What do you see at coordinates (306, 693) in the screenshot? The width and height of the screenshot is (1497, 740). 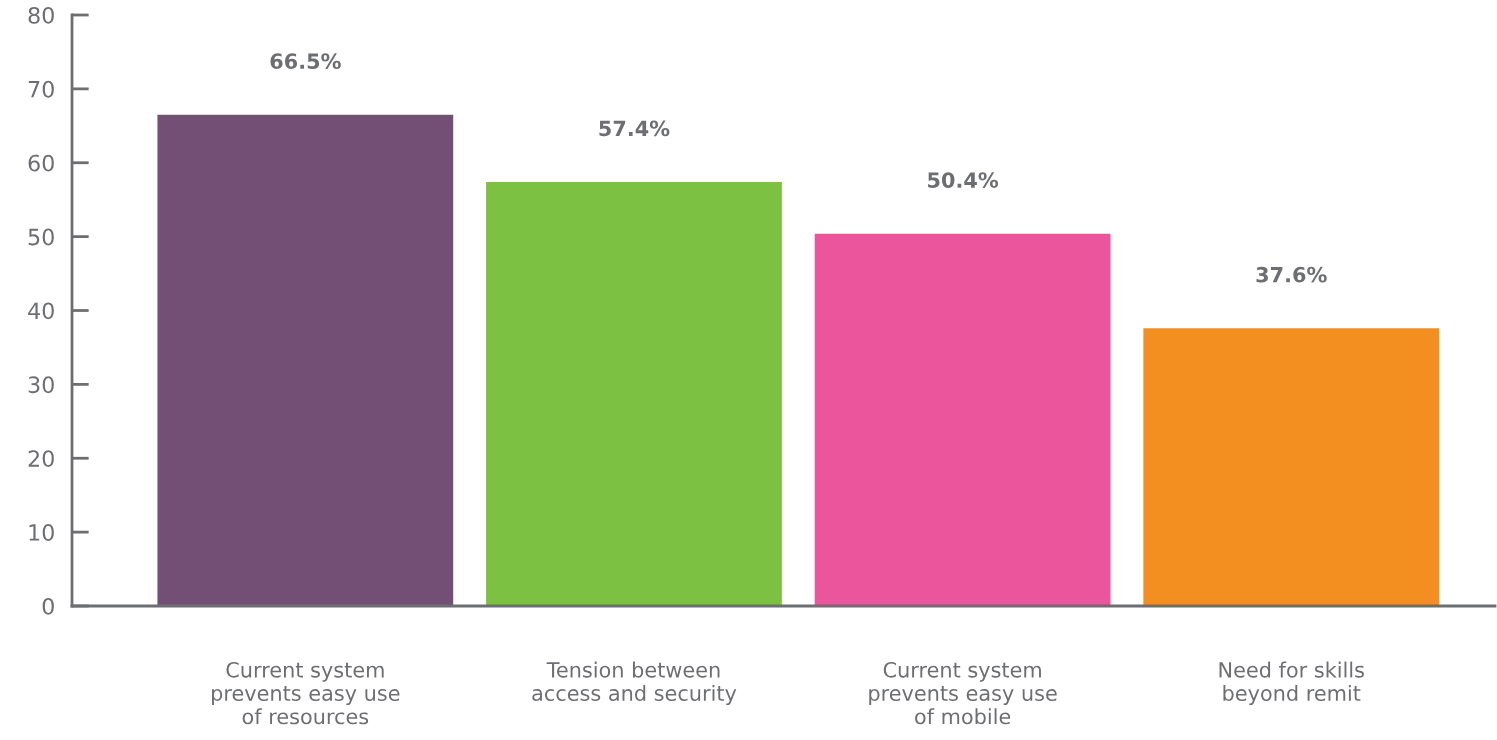 I see `x-tick-label: Current system prevents easy use of resources` at bounding box center [306, 693].